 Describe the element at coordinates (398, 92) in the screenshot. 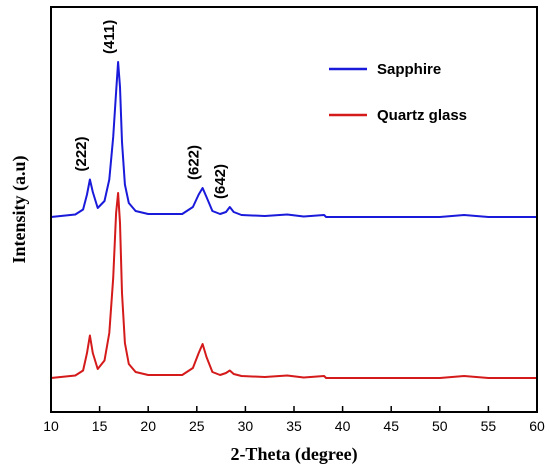

I see `legend: Sapphire Quartz glass` at that location.